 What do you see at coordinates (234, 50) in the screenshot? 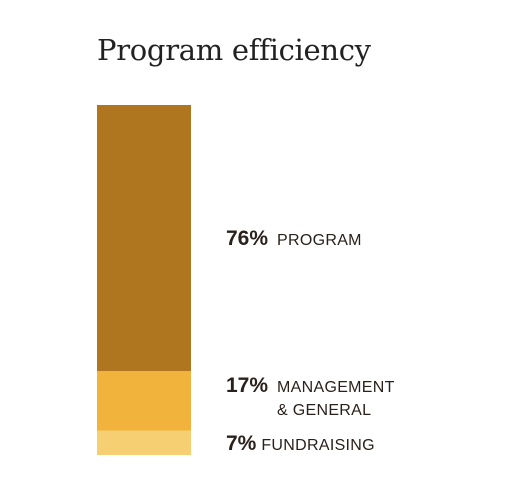
I see `chart-title: Program efficiency` at bounding box center [234, 50].